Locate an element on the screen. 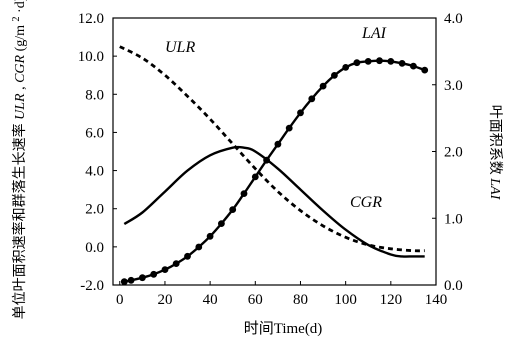 The width and height of the screenshot is (509, 341). y-label-left-ulr: ULR is located at coordinates (20, 106).